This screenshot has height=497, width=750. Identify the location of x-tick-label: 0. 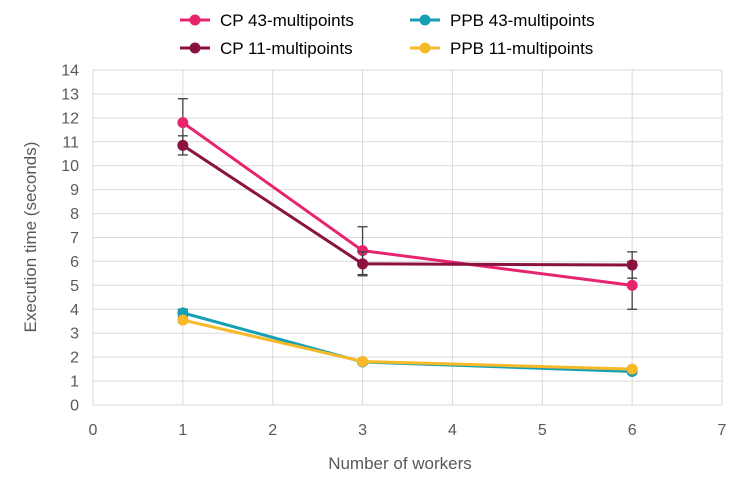
(93, 430).